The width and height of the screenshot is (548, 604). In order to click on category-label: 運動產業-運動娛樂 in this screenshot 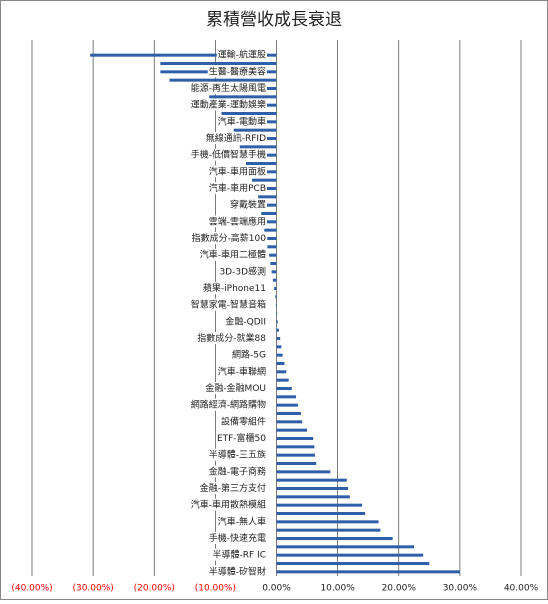, I will do `click(228, 105)`.